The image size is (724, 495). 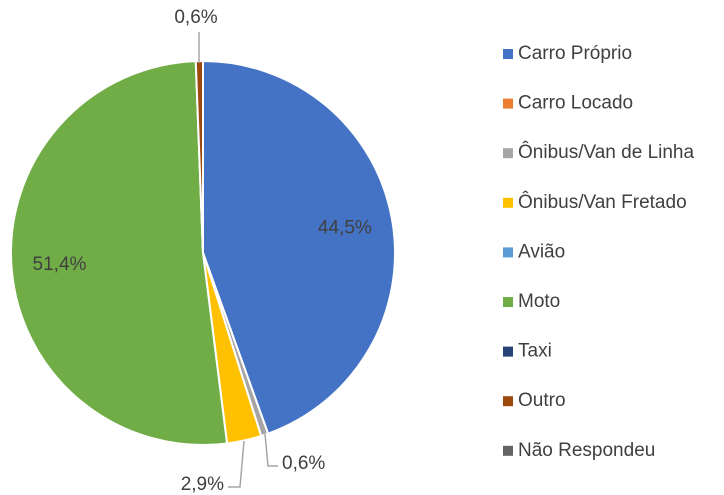 I want to click on legend-label: Não Respondeu, so click(x=586, y=450).